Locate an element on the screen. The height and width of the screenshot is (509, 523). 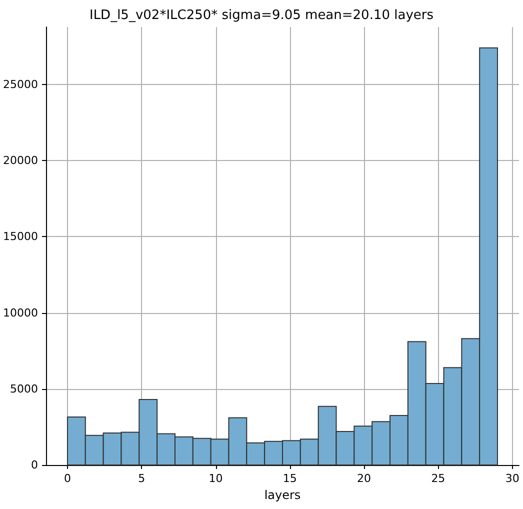
y-tick-label: 5000 is located at coordinates (24, 389).